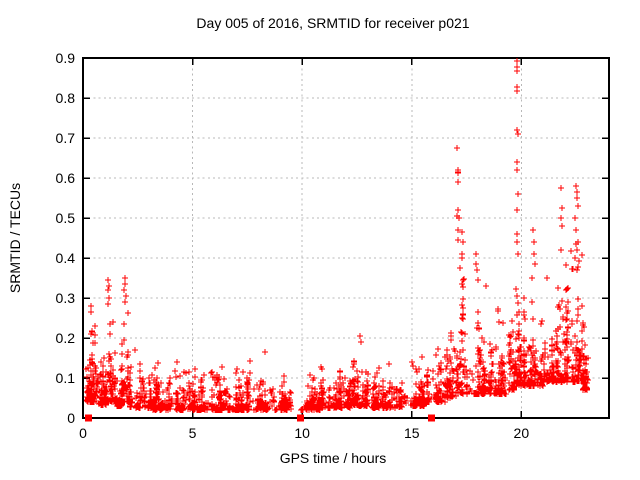 The height and width of the screenshot is (480, 640). I want to click on y-tick-label: 0, so click(71, 418).